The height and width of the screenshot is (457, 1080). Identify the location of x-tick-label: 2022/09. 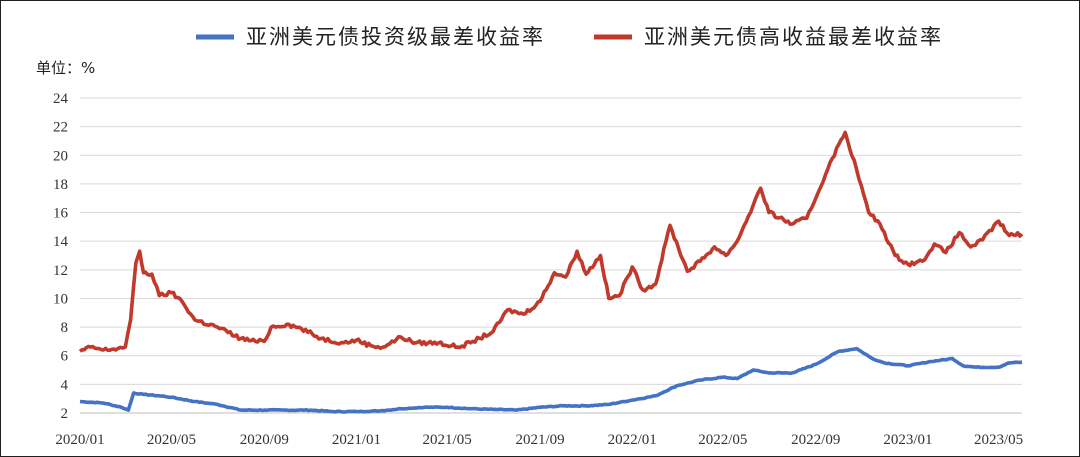
(815, 440).